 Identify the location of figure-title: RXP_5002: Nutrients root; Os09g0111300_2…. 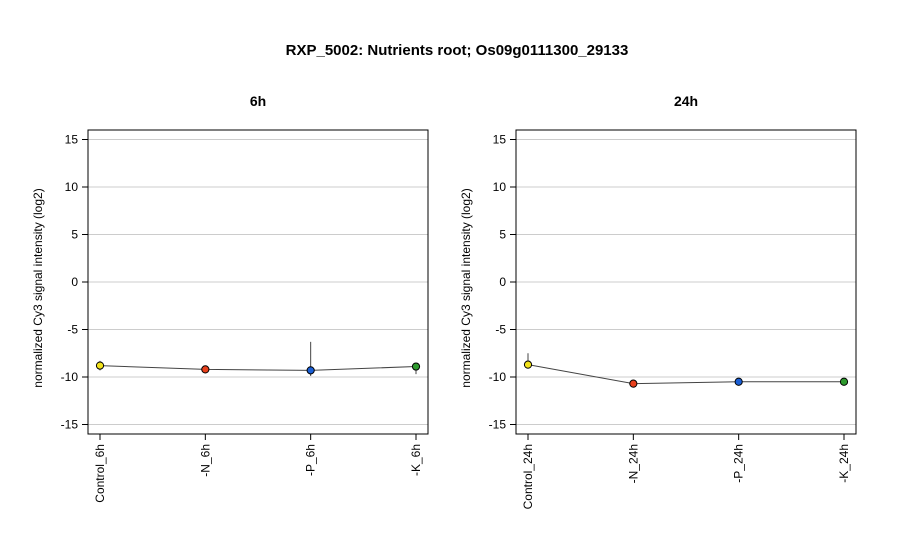
(457, 50).